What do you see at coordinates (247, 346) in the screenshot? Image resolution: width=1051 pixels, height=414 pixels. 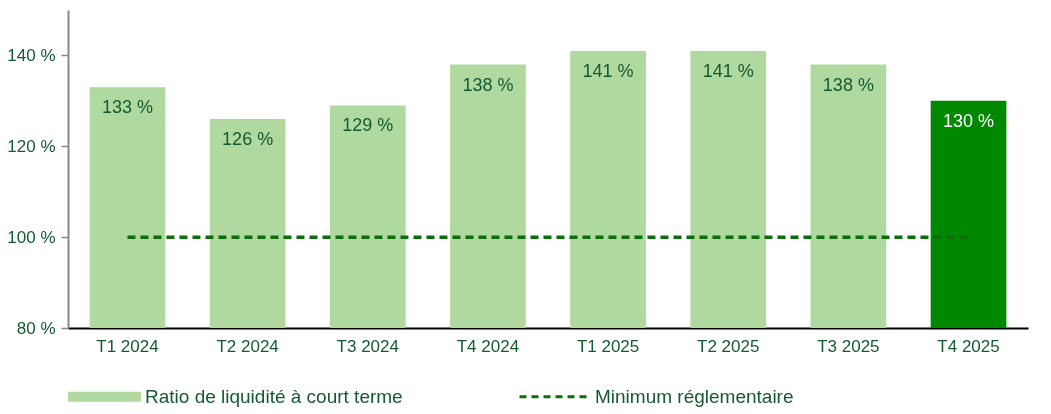 I see `x-tick-label: T2 2024` at bounding box center [247, 346].